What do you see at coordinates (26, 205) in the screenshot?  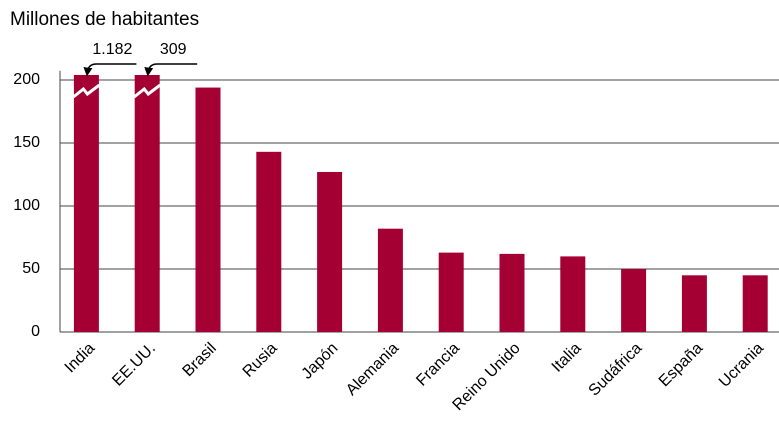 I see `y-tick-label: 100` at bounding box center [26, 205].